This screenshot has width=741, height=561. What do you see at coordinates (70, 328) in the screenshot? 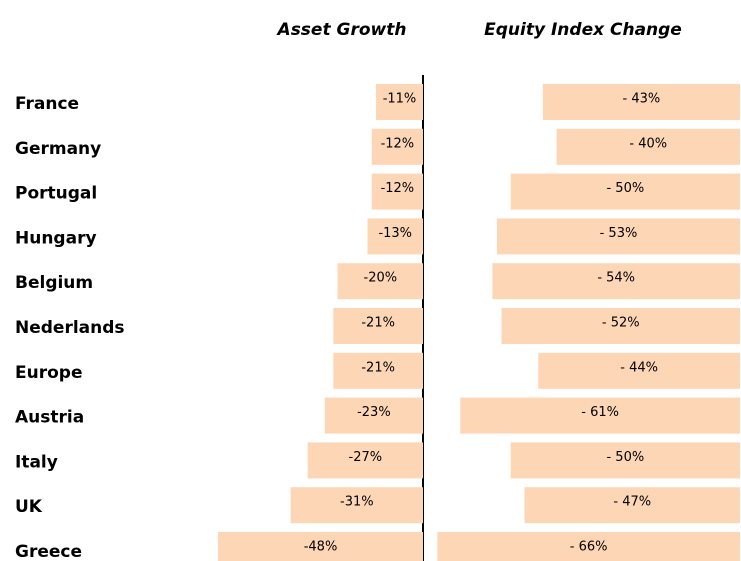
I see `category-label: Nederlands` at bounding box center [70, 328].